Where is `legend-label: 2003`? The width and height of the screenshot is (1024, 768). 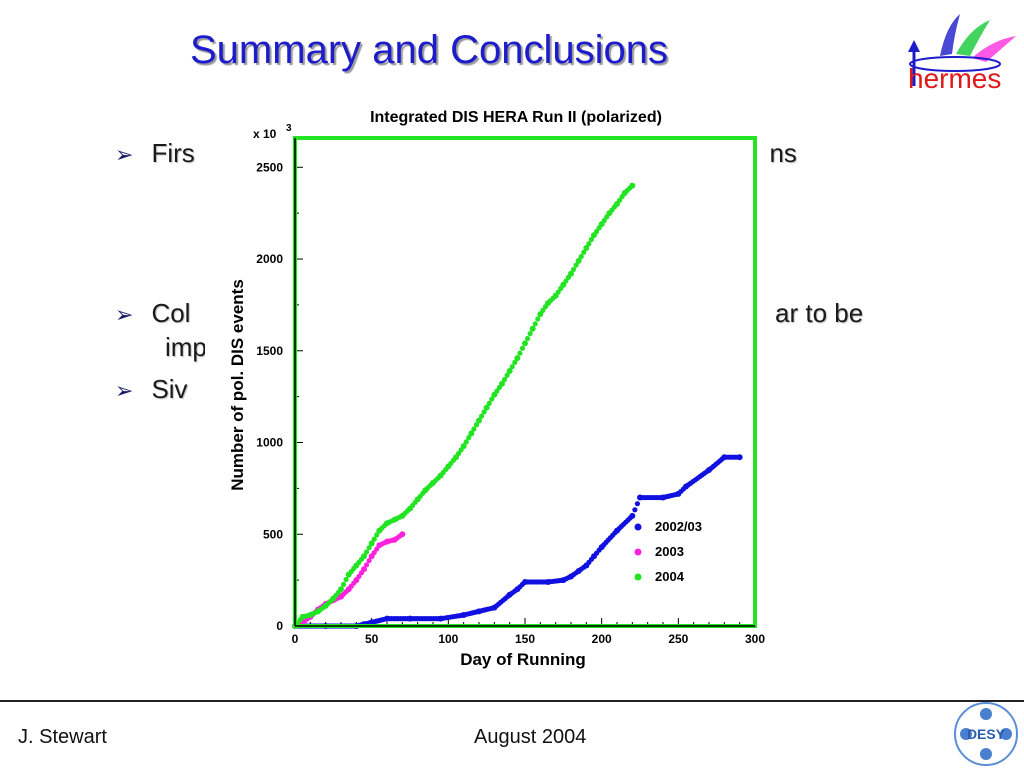
legend-label: 2003 is located at coordinates (669, 551).